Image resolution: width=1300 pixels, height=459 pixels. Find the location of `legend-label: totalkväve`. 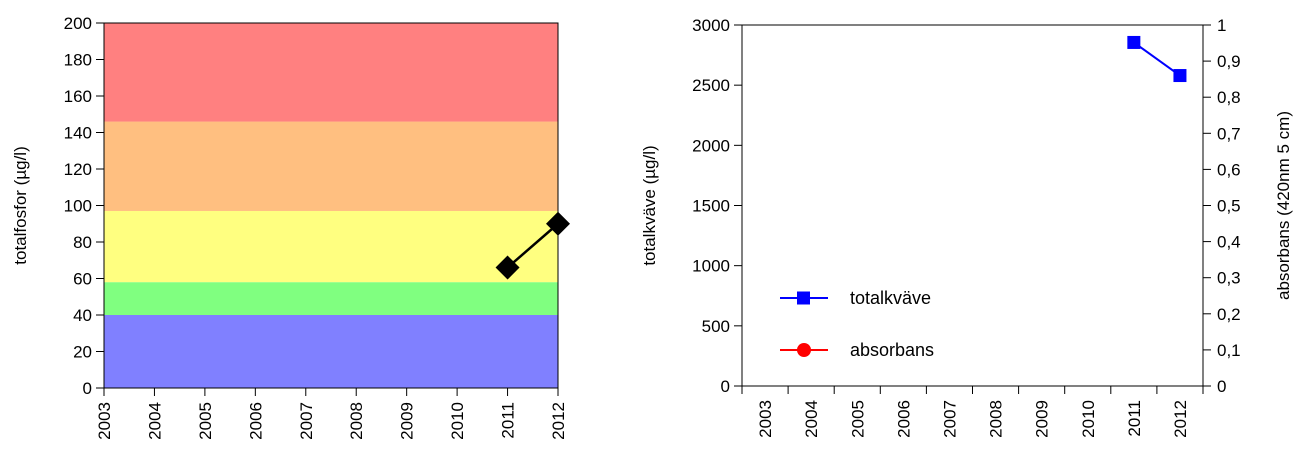

legend-label: totalkväve is located at coordinates (890, 298).